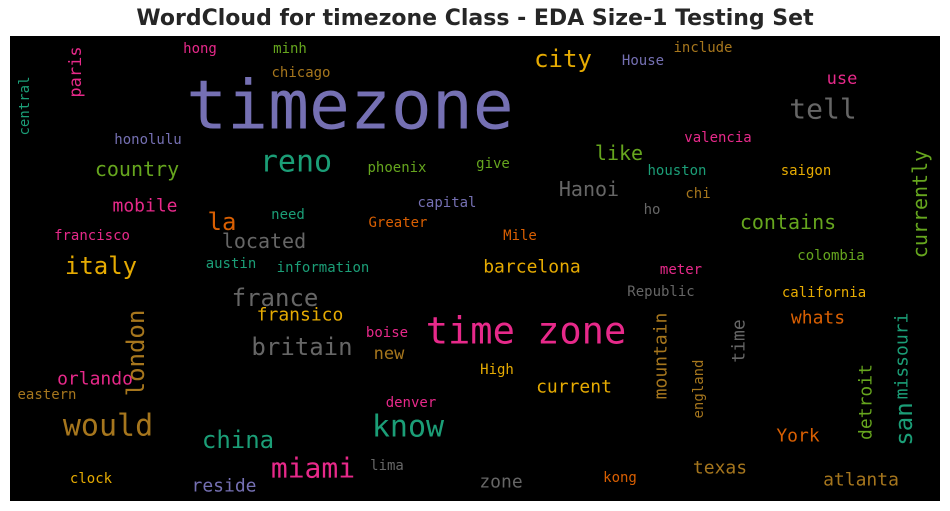 The width and height of the screenshot is (950, 511). I want to click on word-mile: Mile, so click(520, 236).